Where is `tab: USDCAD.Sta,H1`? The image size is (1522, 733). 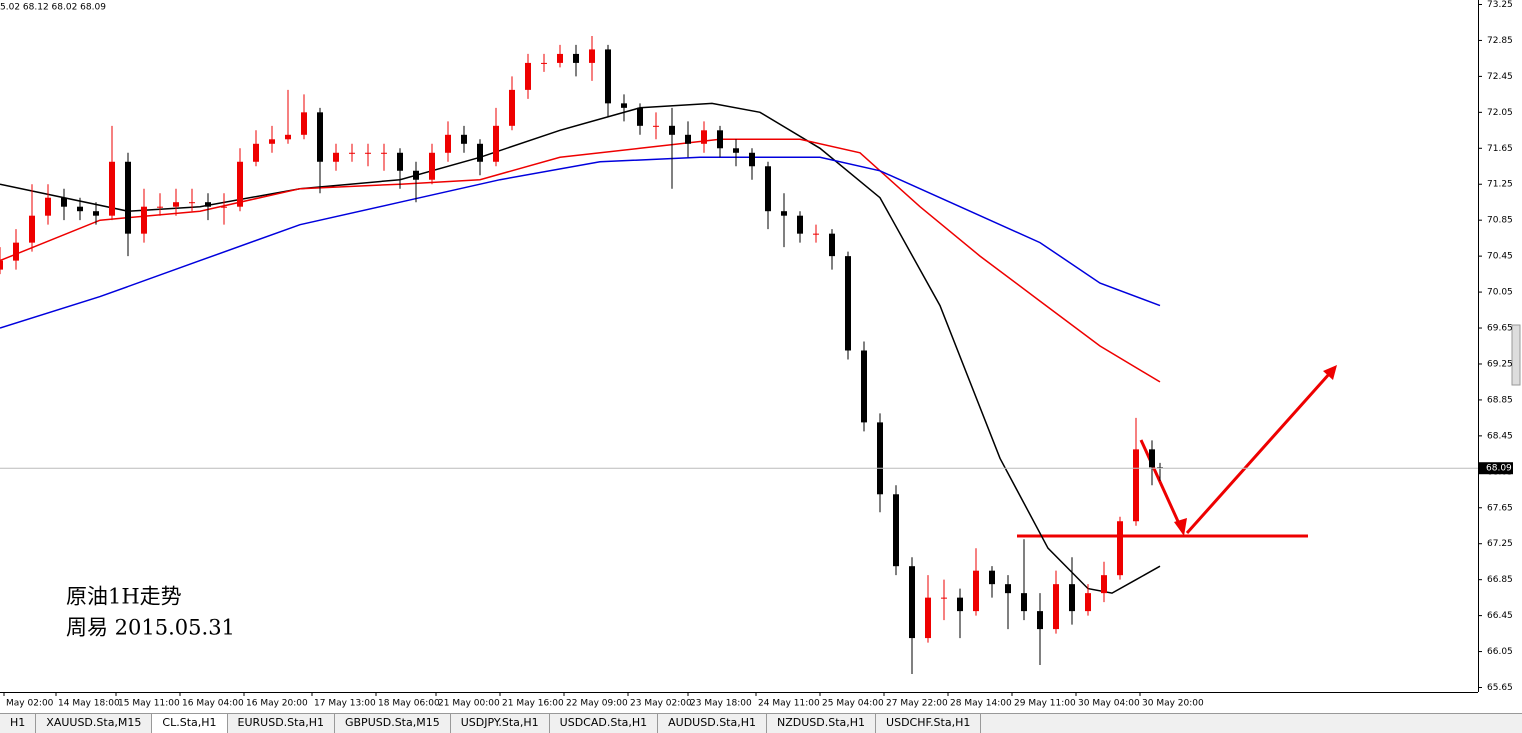
tab: USDCAD.Sta,H1 is located at coordinates (604, 723).